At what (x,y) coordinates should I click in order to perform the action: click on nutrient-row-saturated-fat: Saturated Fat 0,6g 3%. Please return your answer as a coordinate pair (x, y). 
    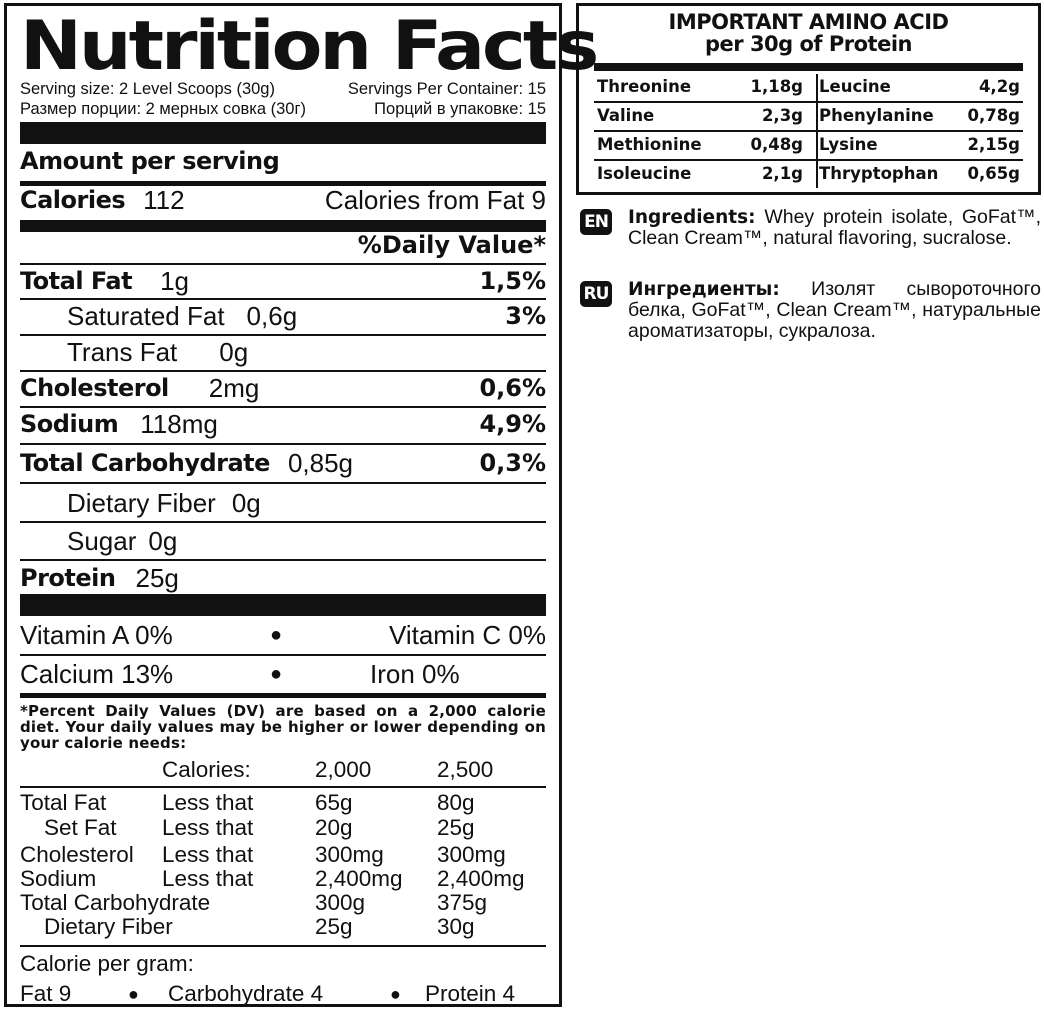
    Looking at the image, I should click on (283, 316).